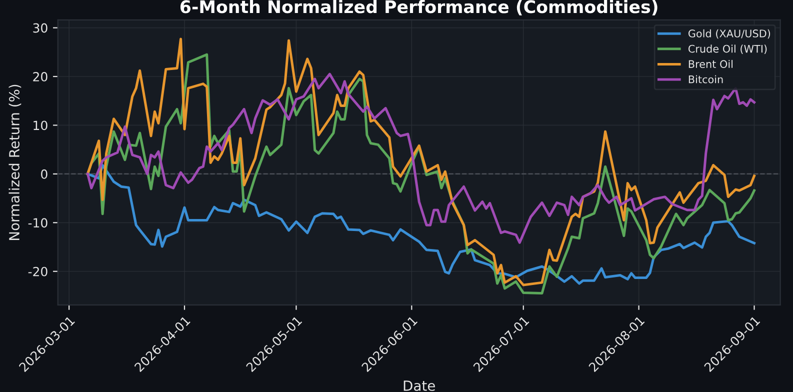 Image resolution: width=793 pixels, height=392 pixels. I want to click on chart-title: 6-Month Normalized Performance (Commodities), so click(419, 8).